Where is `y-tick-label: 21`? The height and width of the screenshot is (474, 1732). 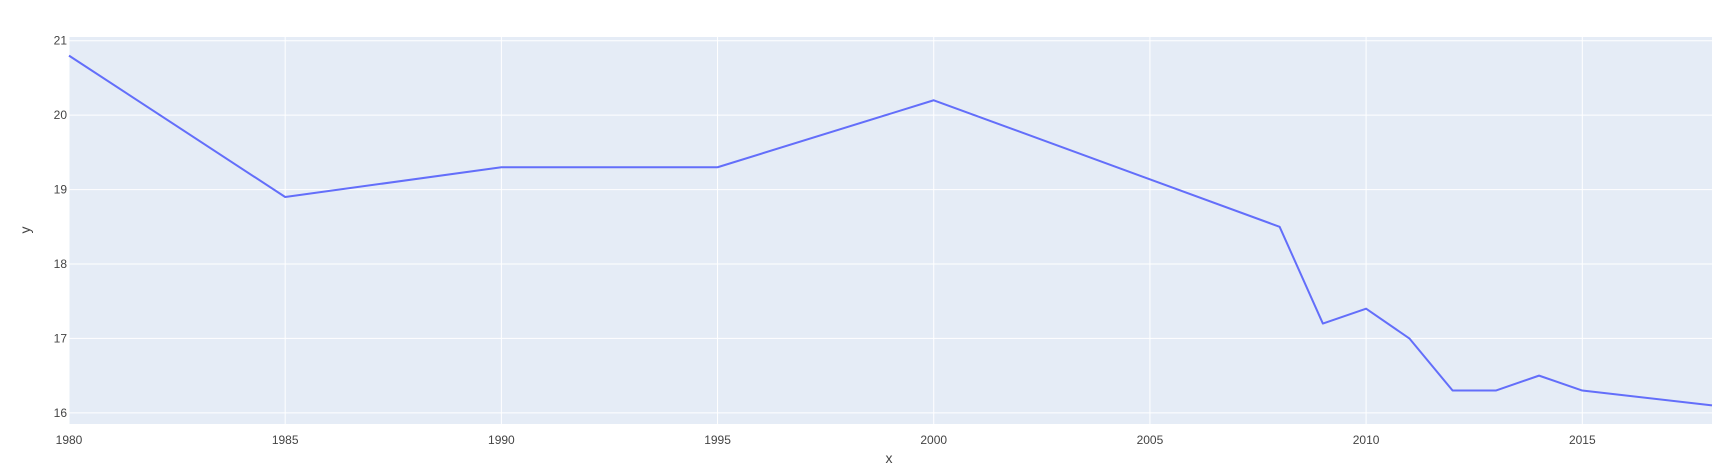
y-tick-label: 21 is located at coordinates (61, 41).